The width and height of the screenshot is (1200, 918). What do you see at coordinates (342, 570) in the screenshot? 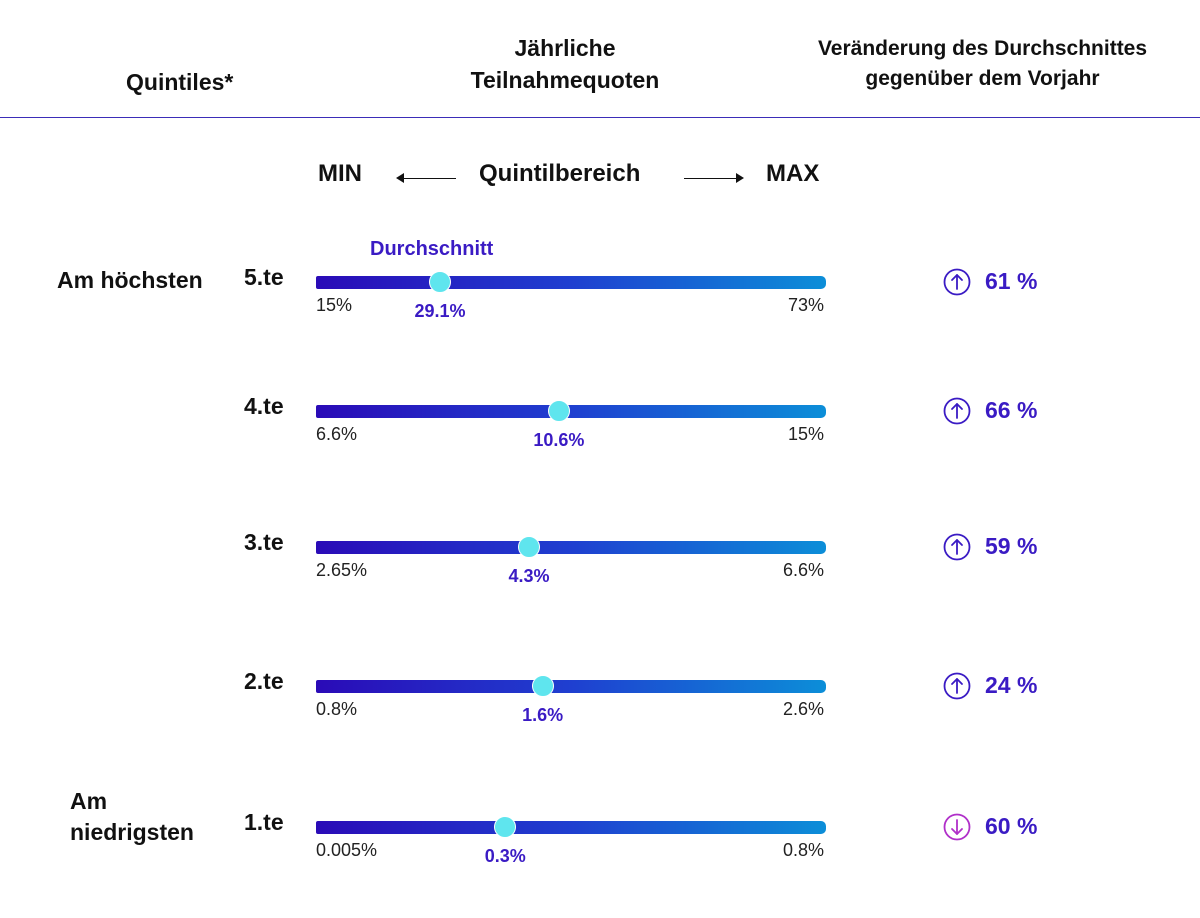
I see `range-min-value: 2.65%` at bounding box center [342, 570].